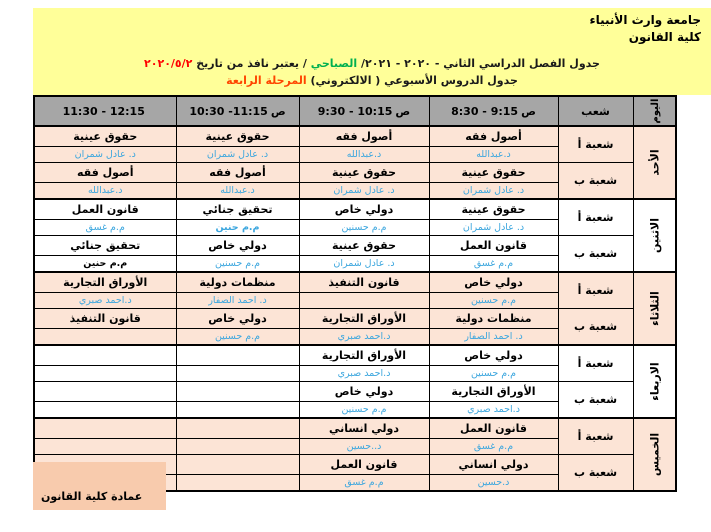 The image size is (711, 532). I want to click on time-header-1: ص8:30 - 9:15, so click(493, 111).